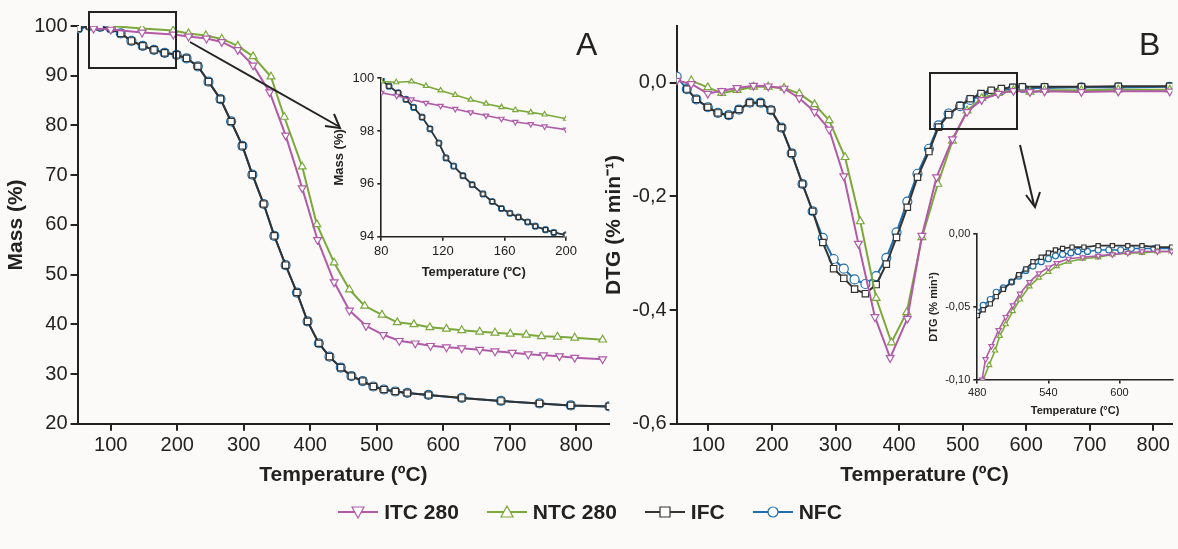  What do you see at coordinates (421, 512) in the screenshot?
I see `legend-label: ITC 280` at bounding box center [421, 512].